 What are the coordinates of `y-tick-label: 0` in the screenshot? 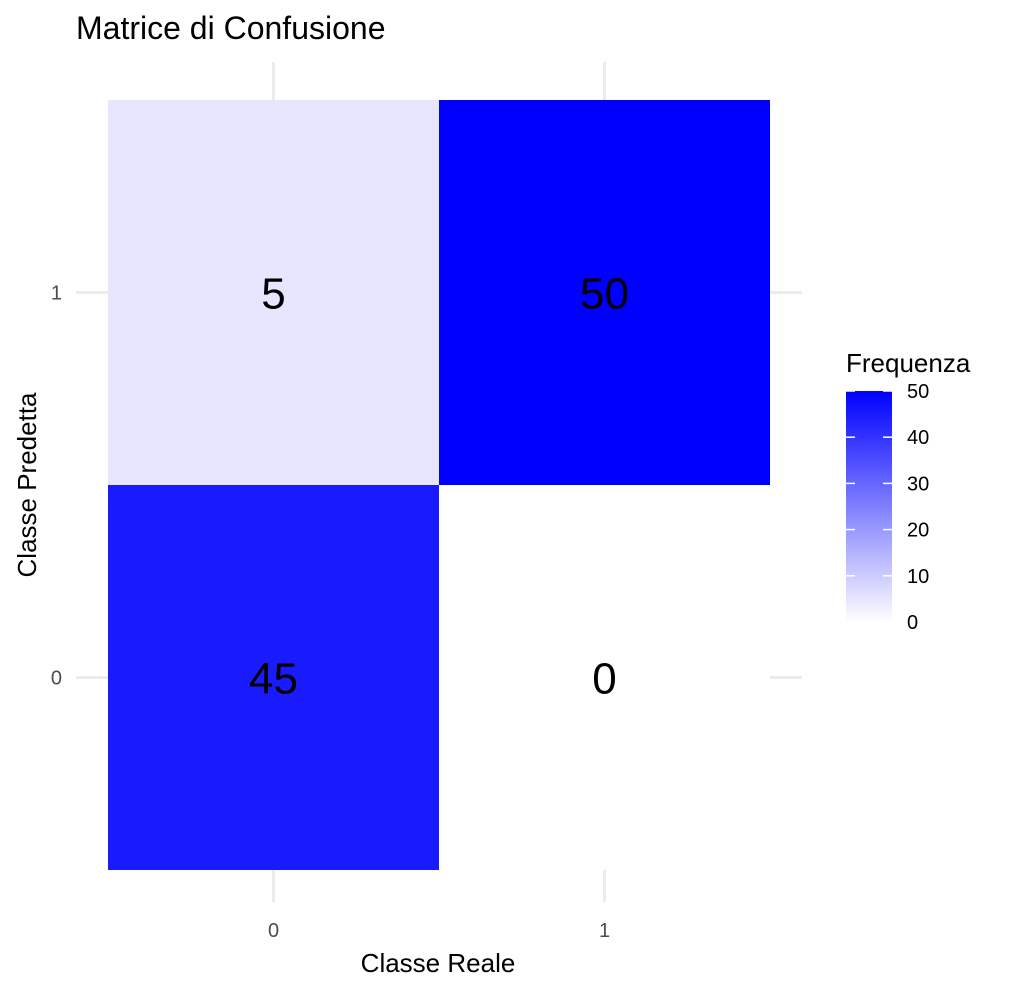 It's located at (56, 679).